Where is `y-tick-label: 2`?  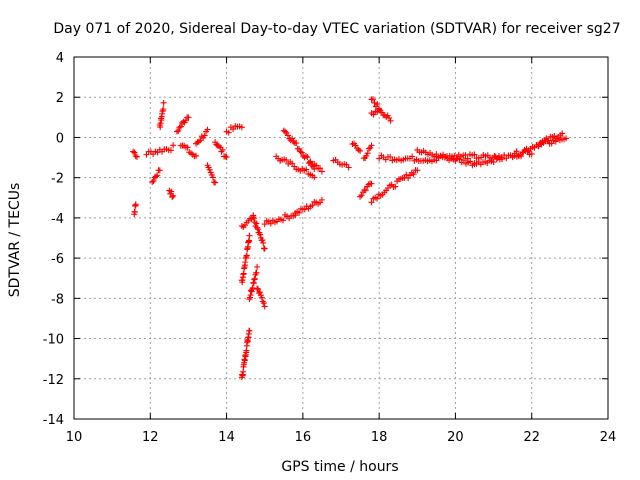
y-tick-label: 2 is located at coordinates (60, 98).